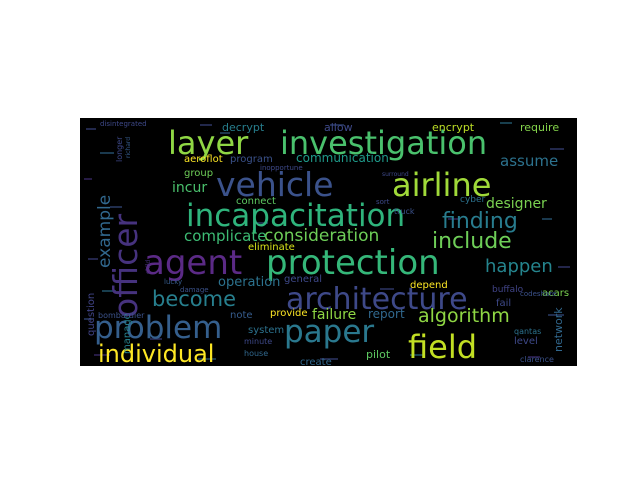 This screenshot has height=480, width=640. Describe the element at coordinates (119, 149) in the screenshot. I see `word: longer` at that location.